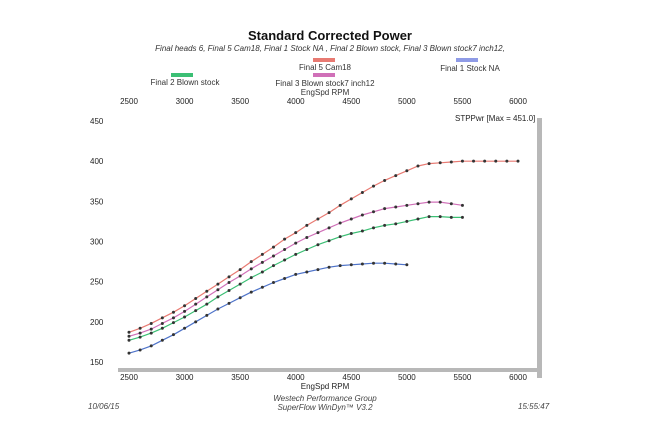  Describe the element at coordinates (463, 377) in the screenshot. I see `x-tick-label: 5500` at that location.